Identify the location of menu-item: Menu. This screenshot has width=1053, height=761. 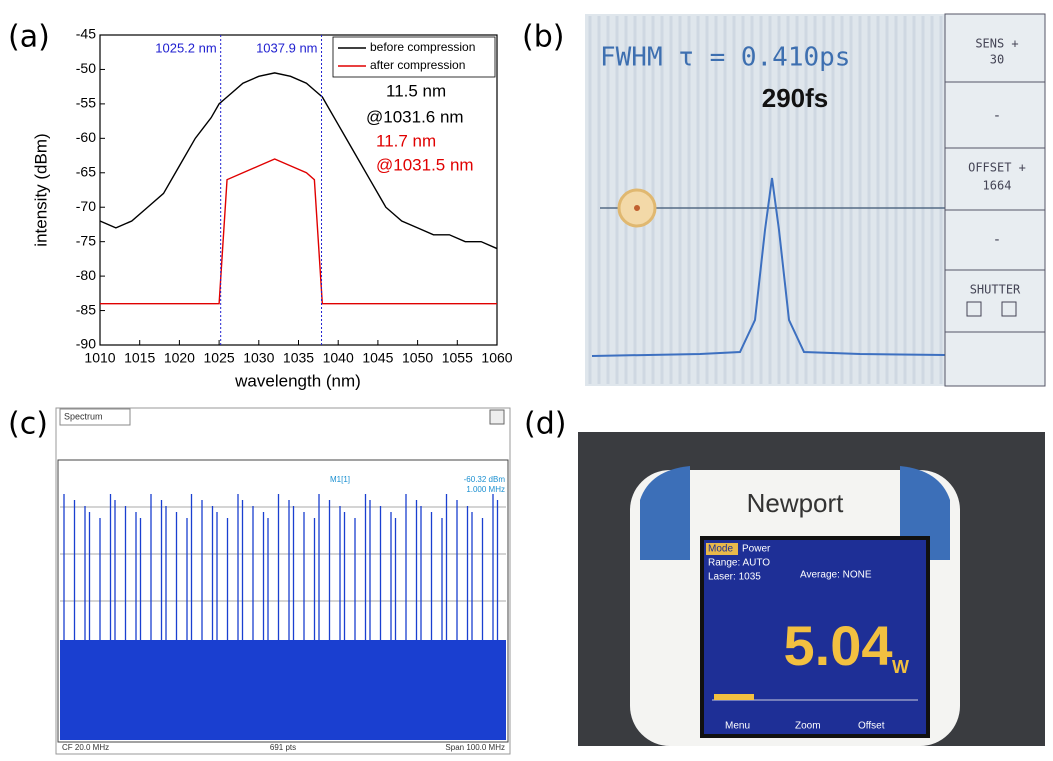
(737, 726).